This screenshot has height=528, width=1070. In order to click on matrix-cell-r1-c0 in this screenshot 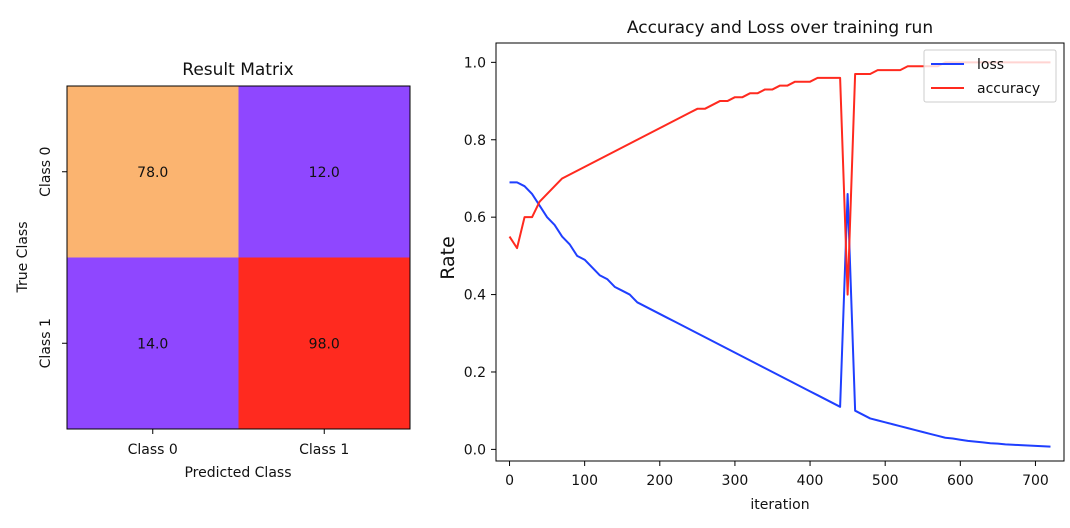, I will do `click(153, 343)`.